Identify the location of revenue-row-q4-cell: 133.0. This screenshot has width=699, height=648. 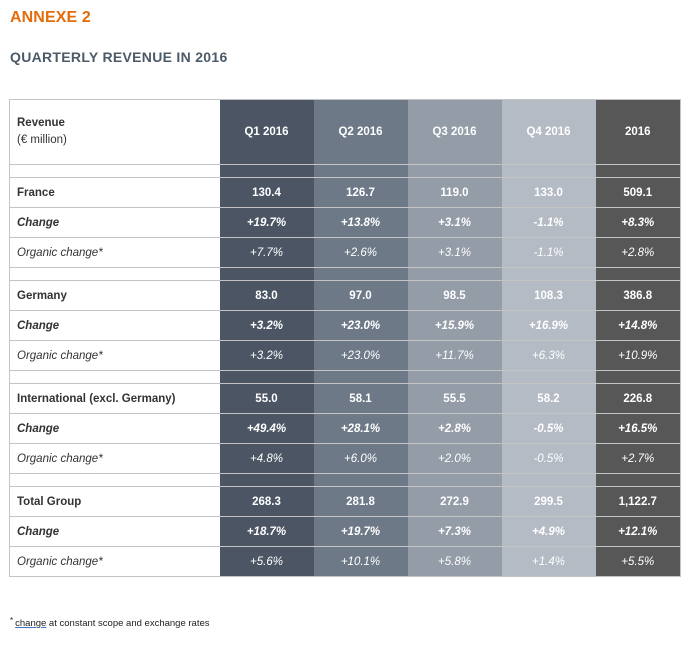
(548, 192).